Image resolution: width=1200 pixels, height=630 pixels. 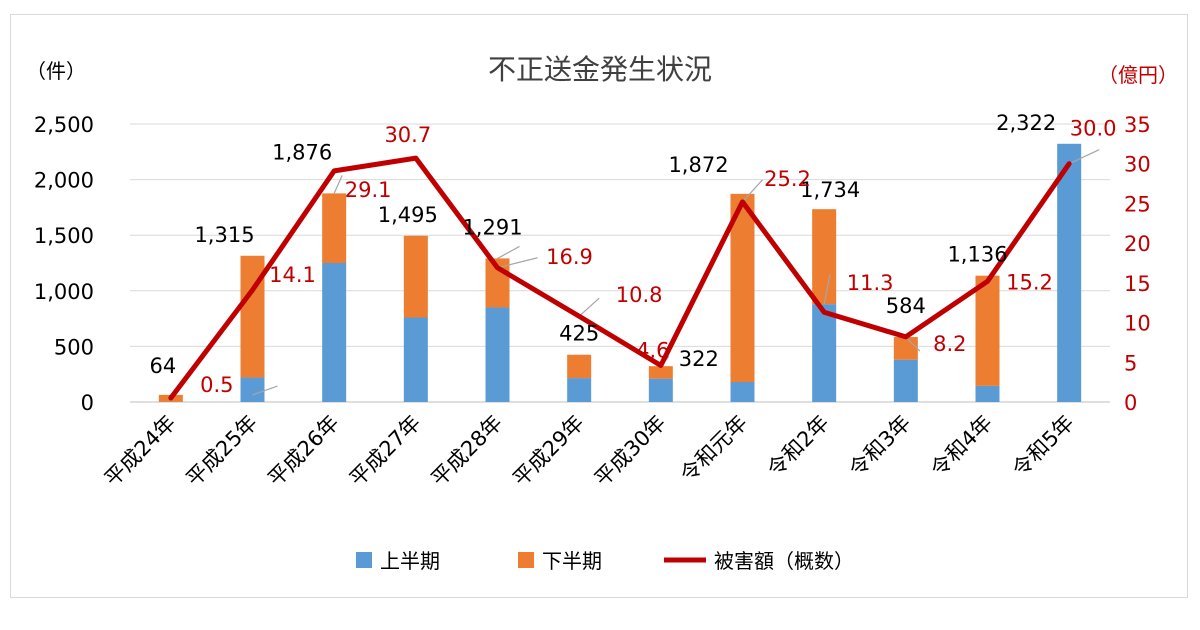 What do you see at coordinates (548, 451) in the screenshot?
I see `category-label: 平成29年` at bounding box center [548, 451].